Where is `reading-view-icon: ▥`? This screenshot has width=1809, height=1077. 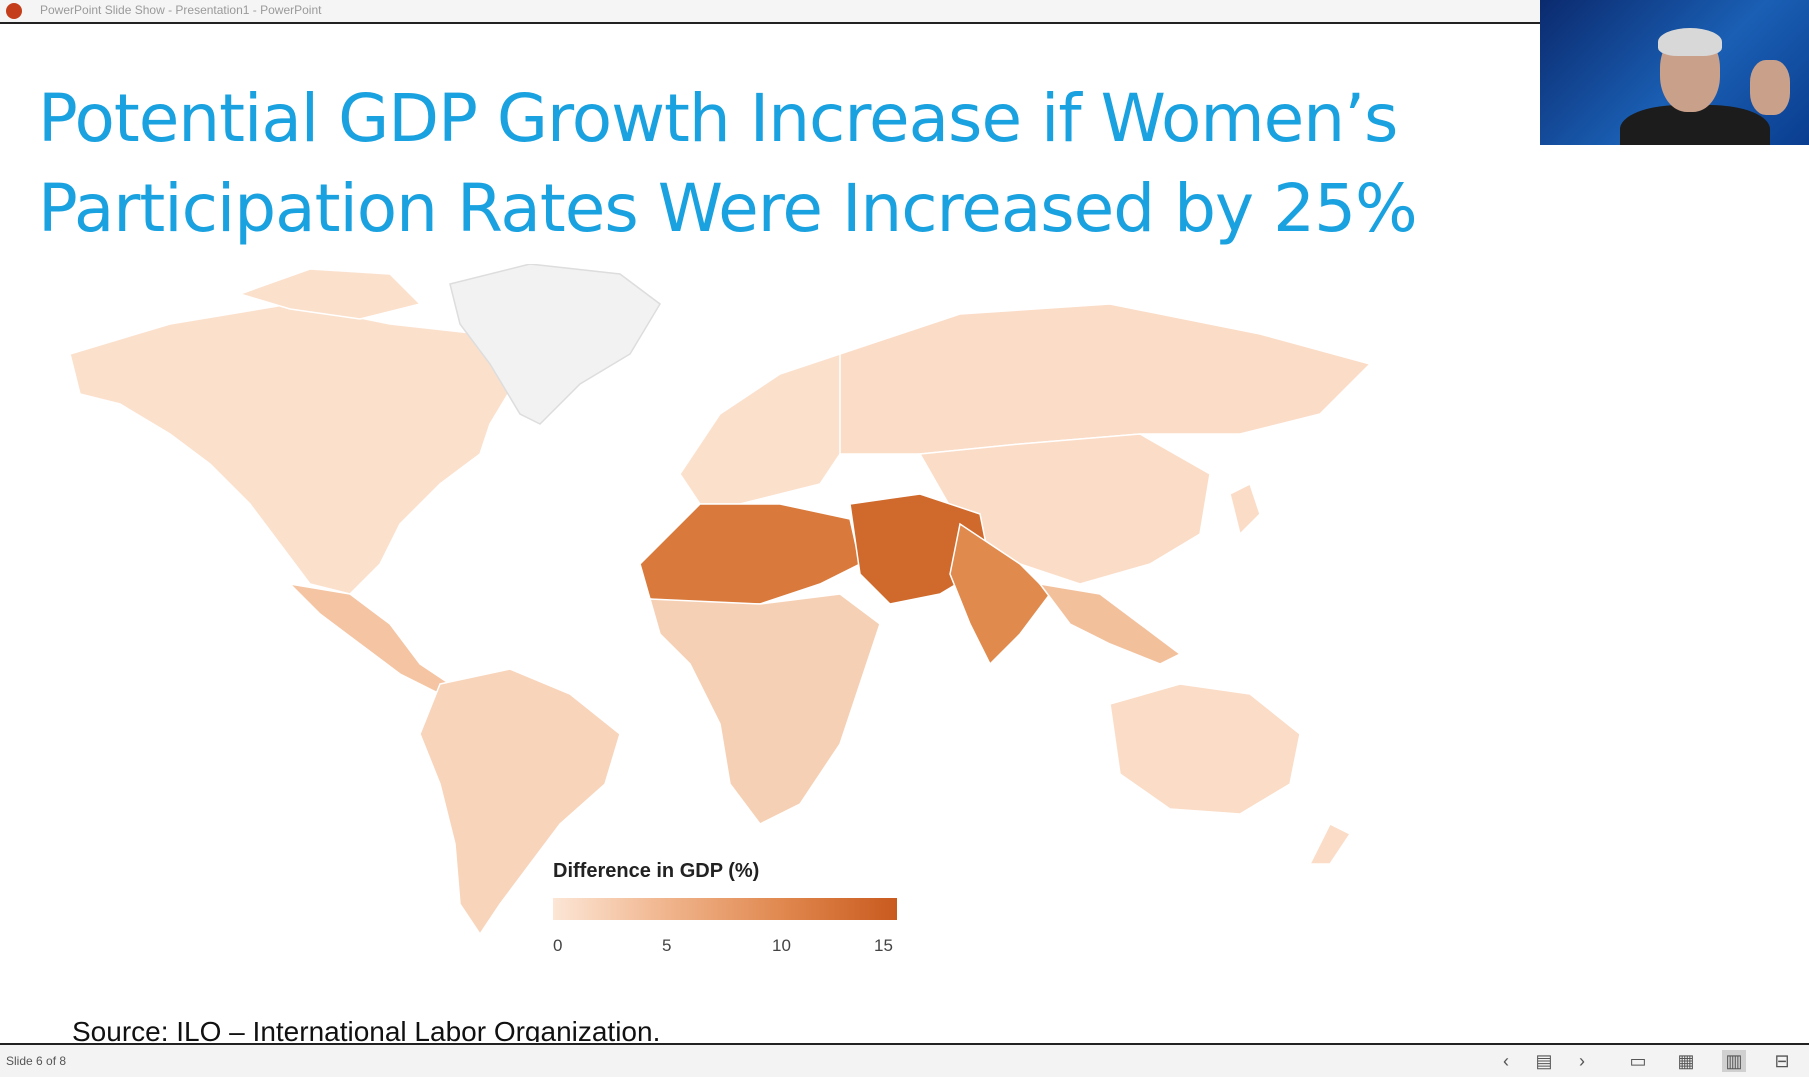
reading-view-icon: ▥ is located at coordinates (1734, 1061).